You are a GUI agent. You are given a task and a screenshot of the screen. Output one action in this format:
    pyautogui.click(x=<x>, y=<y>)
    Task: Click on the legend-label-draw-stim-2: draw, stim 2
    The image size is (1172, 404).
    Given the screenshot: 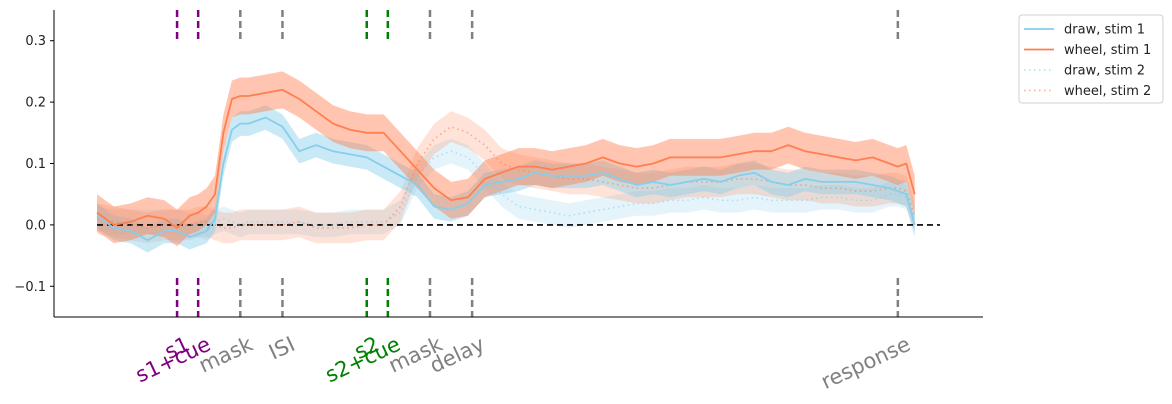 What is the action you would take?
    pyautogui.click(x=1104, y=71)
    